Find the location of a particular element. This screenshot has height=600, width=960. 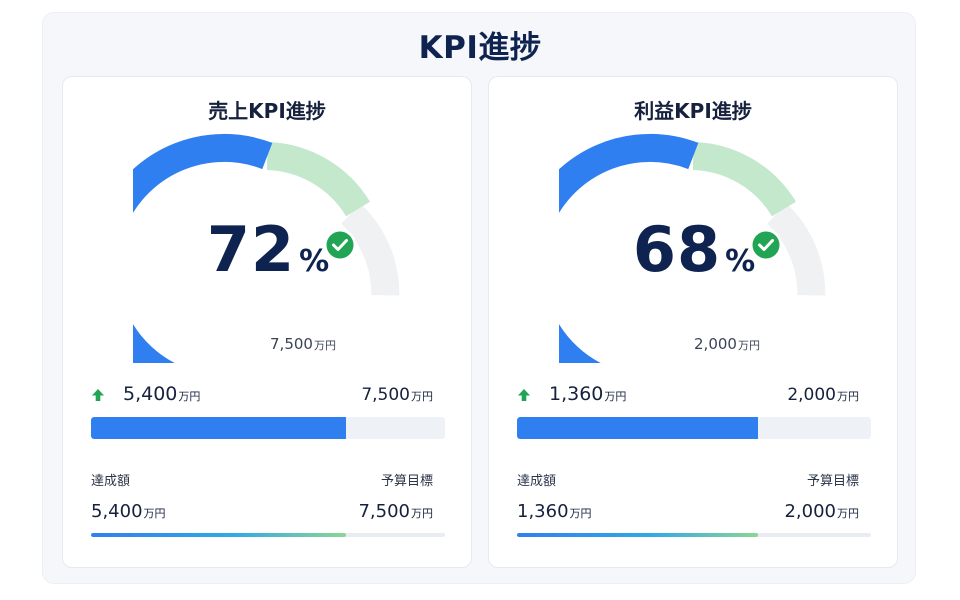

progress-percent: 68% is located at coordinates (694, 249).